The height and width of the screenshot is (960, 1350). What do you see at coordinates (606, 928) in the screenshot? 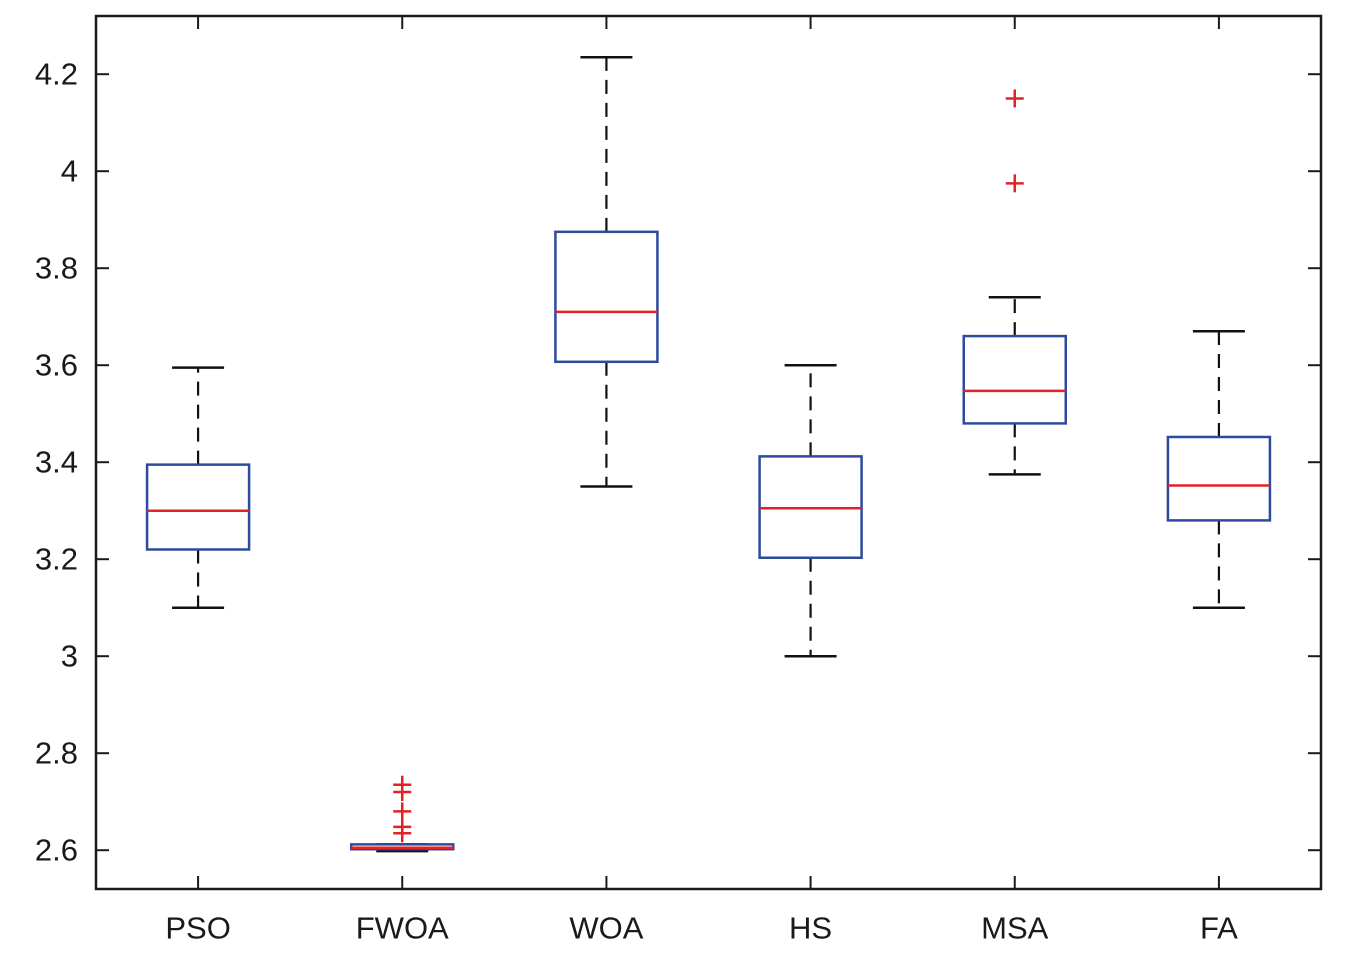
I see `x-tick-label: WOA` at bounding box center [606, 928].